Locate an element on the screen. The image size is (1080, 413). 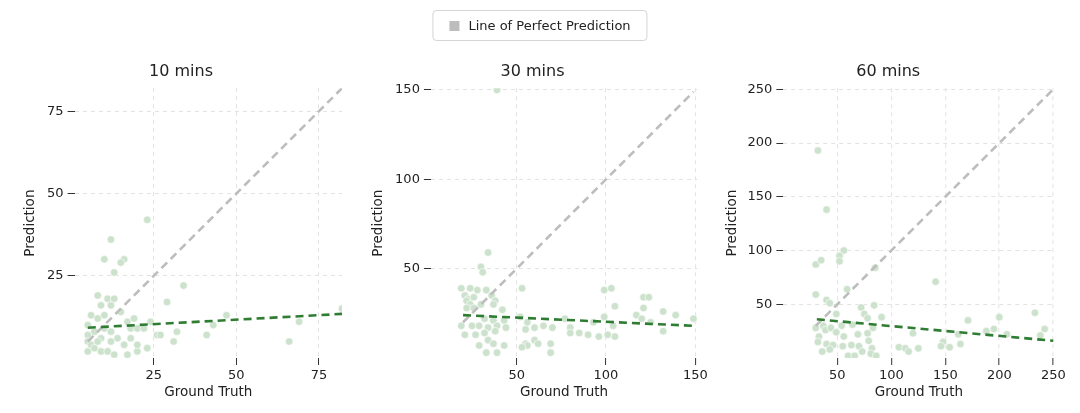
y-tick-label: 75 is located at coordinates (55, 110).